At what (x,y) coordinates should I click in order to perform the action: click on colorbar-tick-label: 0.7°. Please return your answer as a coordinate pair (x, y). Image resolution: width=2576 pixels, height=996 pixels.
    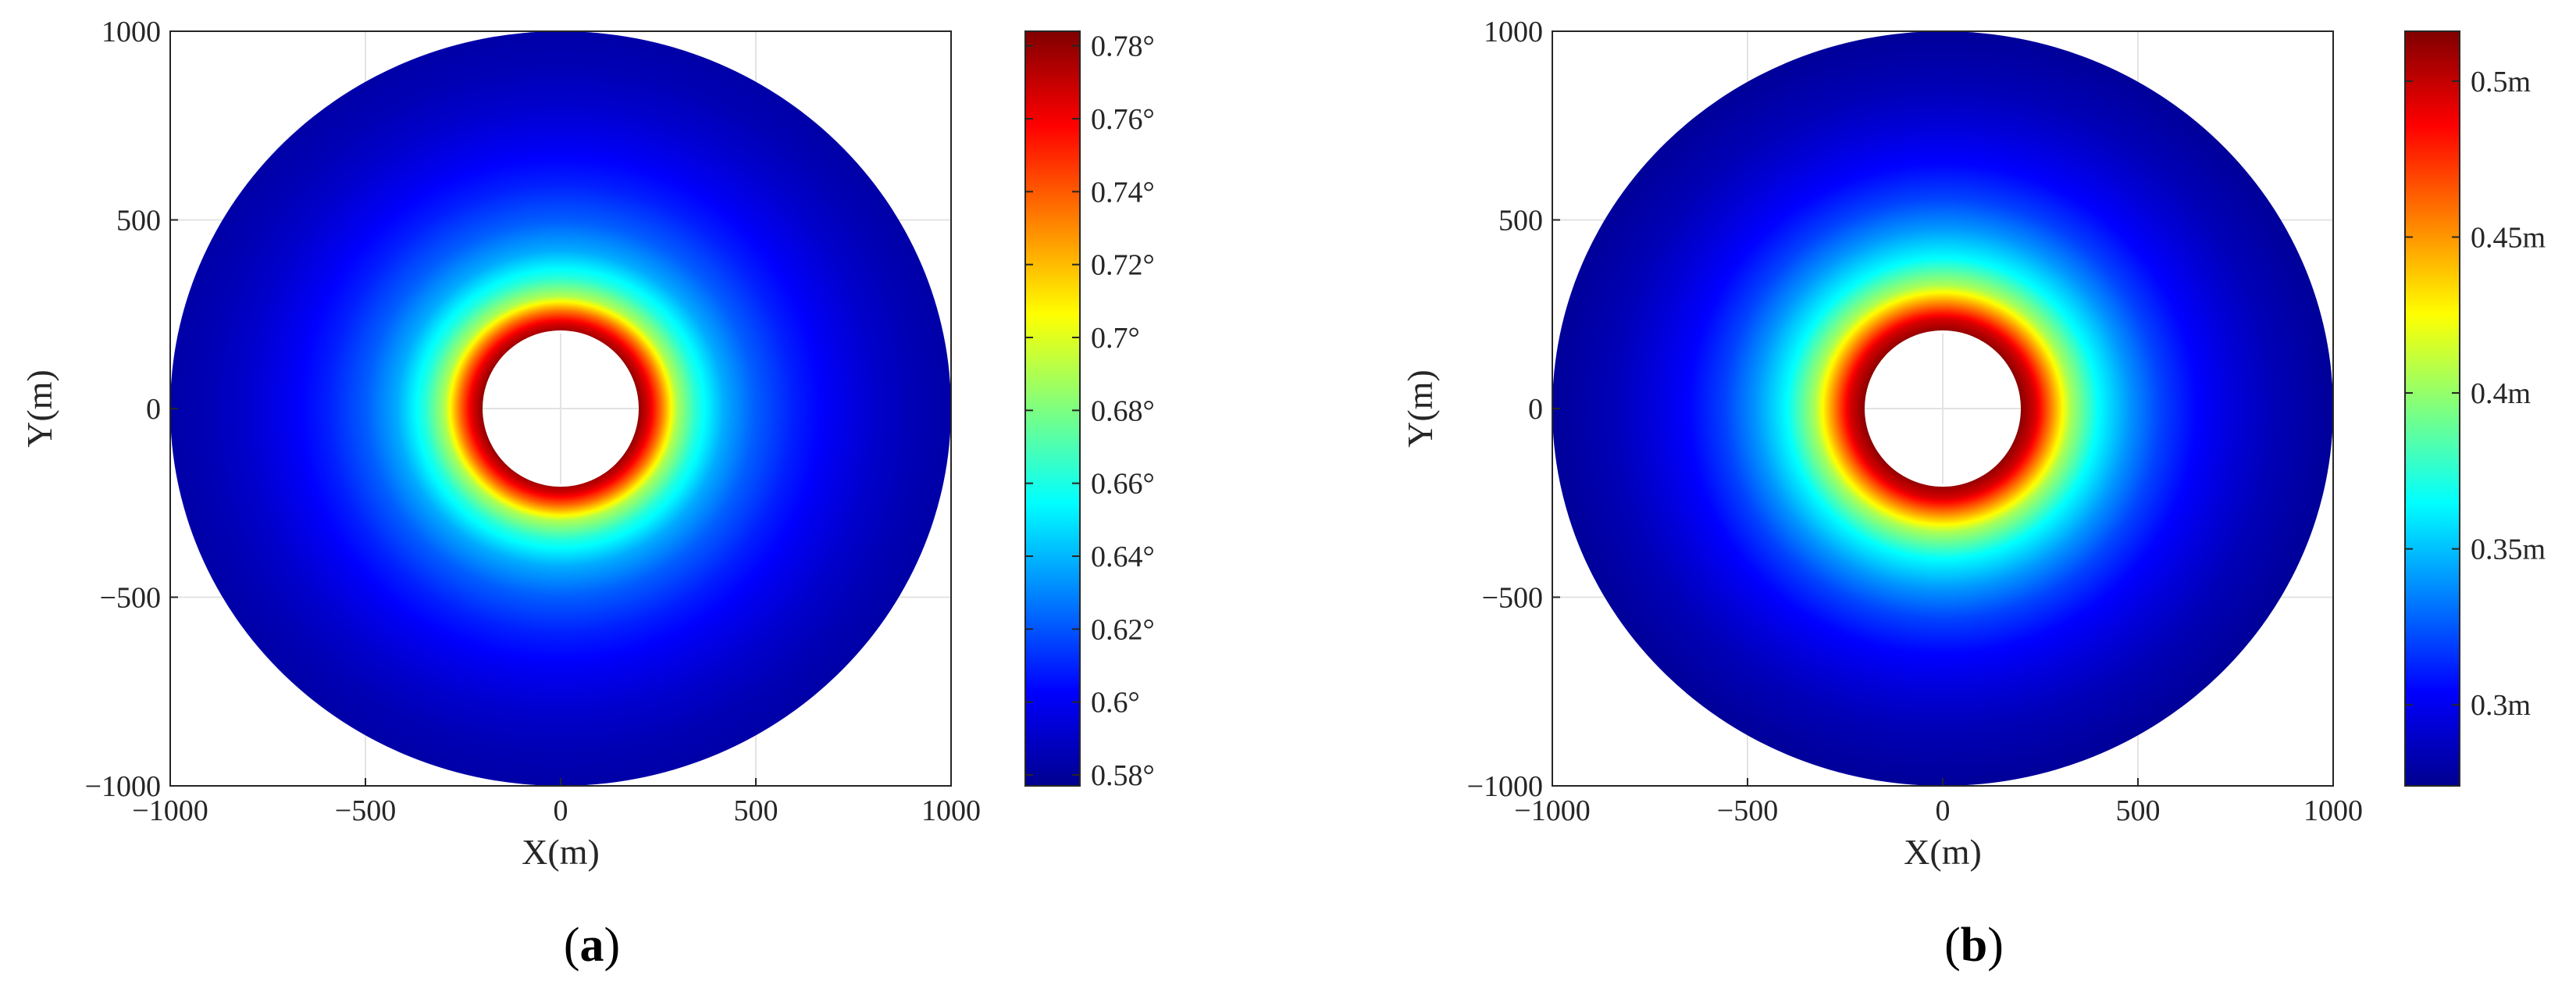
    Looking at the image, I should click on (1115, 338).